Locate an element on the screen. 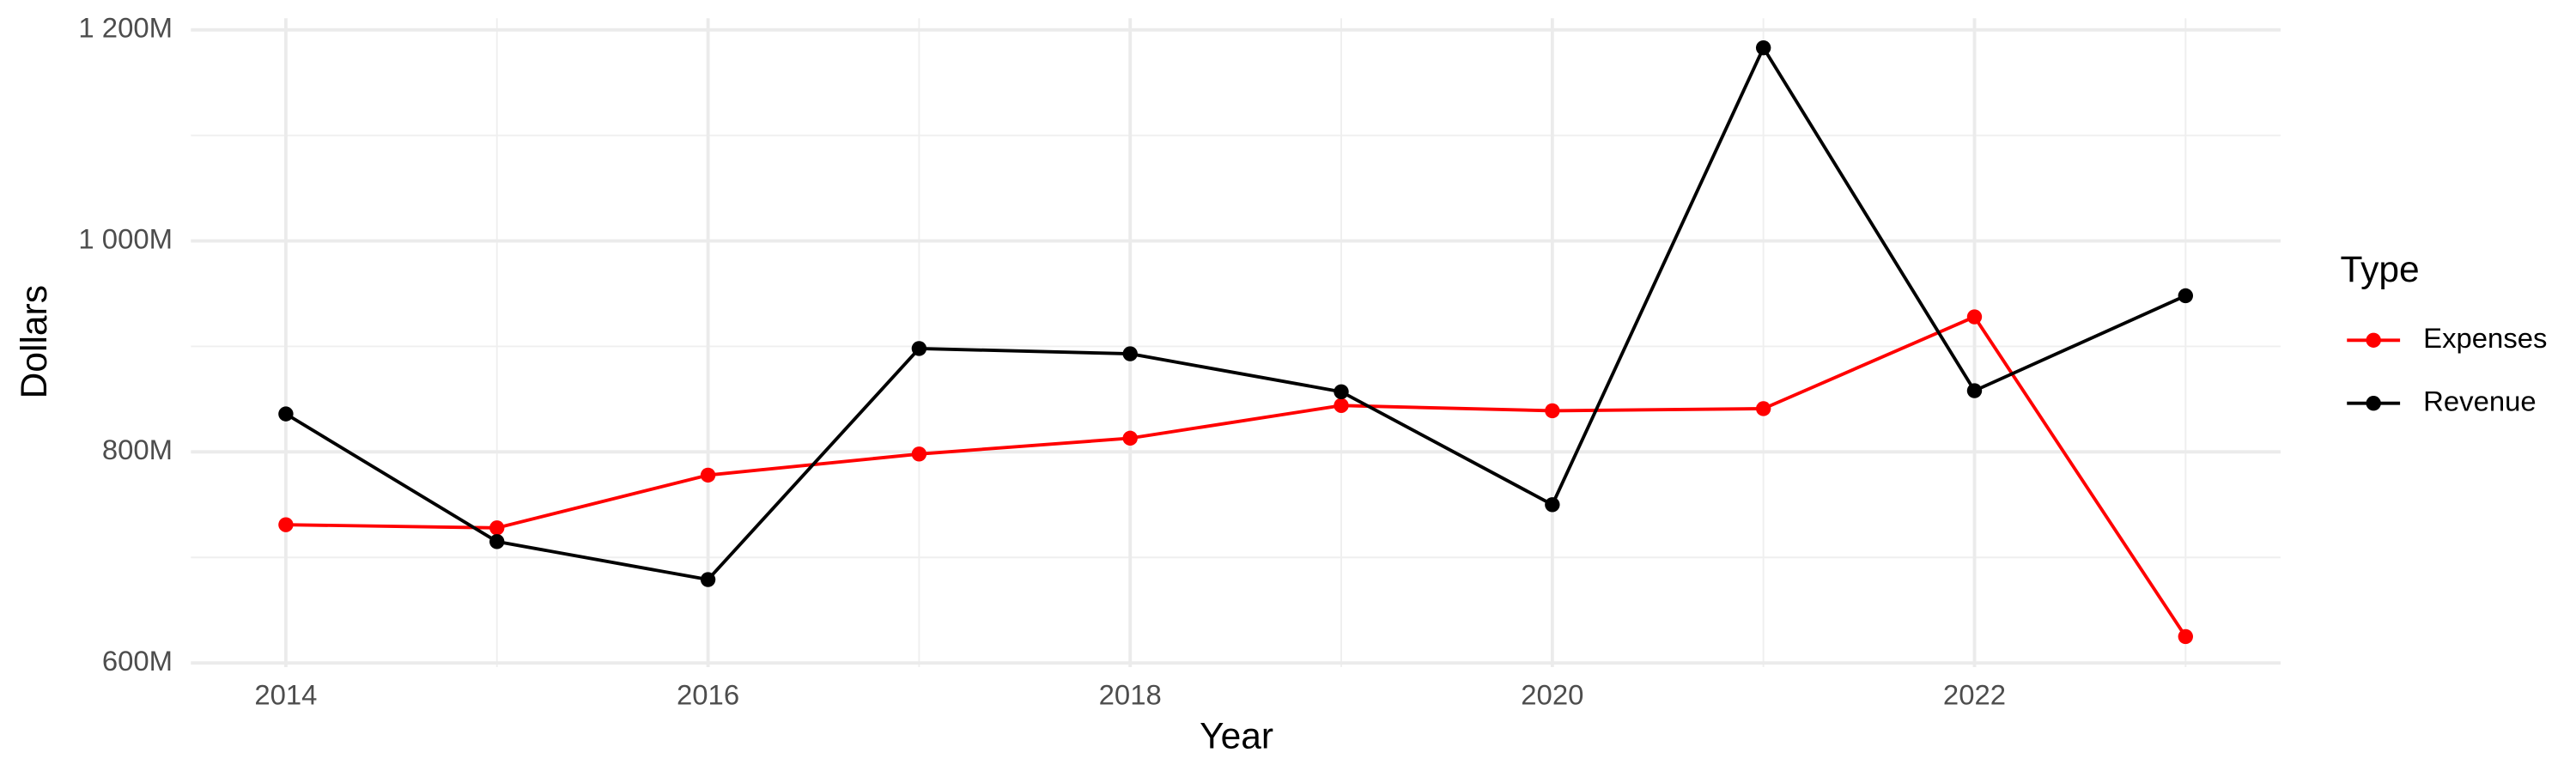  x-tick-label: 2020 is located at coordinates (1552, 695).